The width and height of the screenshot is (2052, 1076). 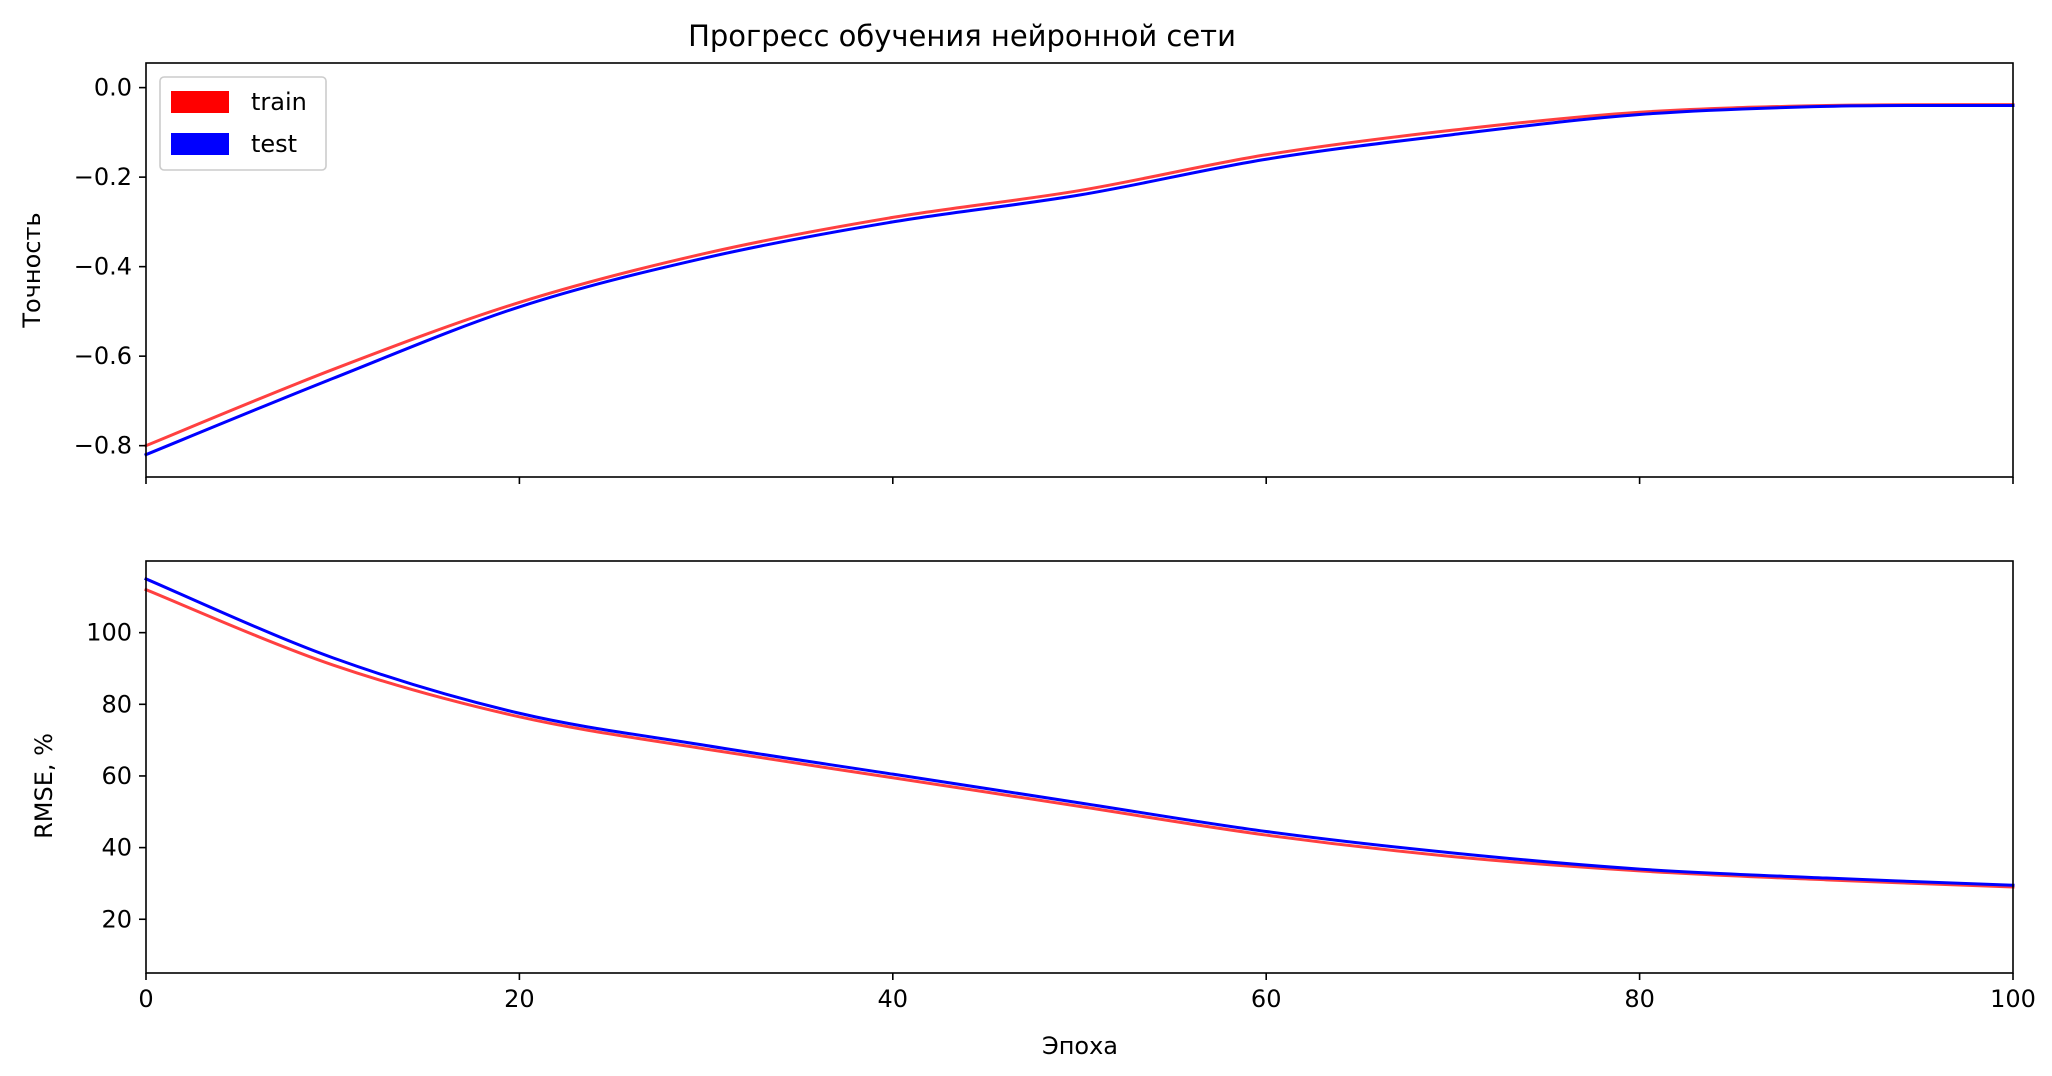 What do you see at coordinates (2013, 999) in the screenshot?
I see `rmse-x-tick-label: 100` at bounding box center [2013, 999].